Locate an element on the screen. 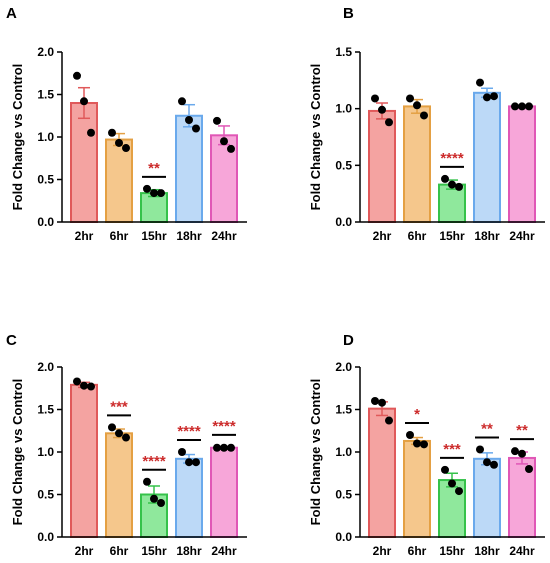 The image size is (550, 563). panel-letter: A is located at coordinates (11, 13).